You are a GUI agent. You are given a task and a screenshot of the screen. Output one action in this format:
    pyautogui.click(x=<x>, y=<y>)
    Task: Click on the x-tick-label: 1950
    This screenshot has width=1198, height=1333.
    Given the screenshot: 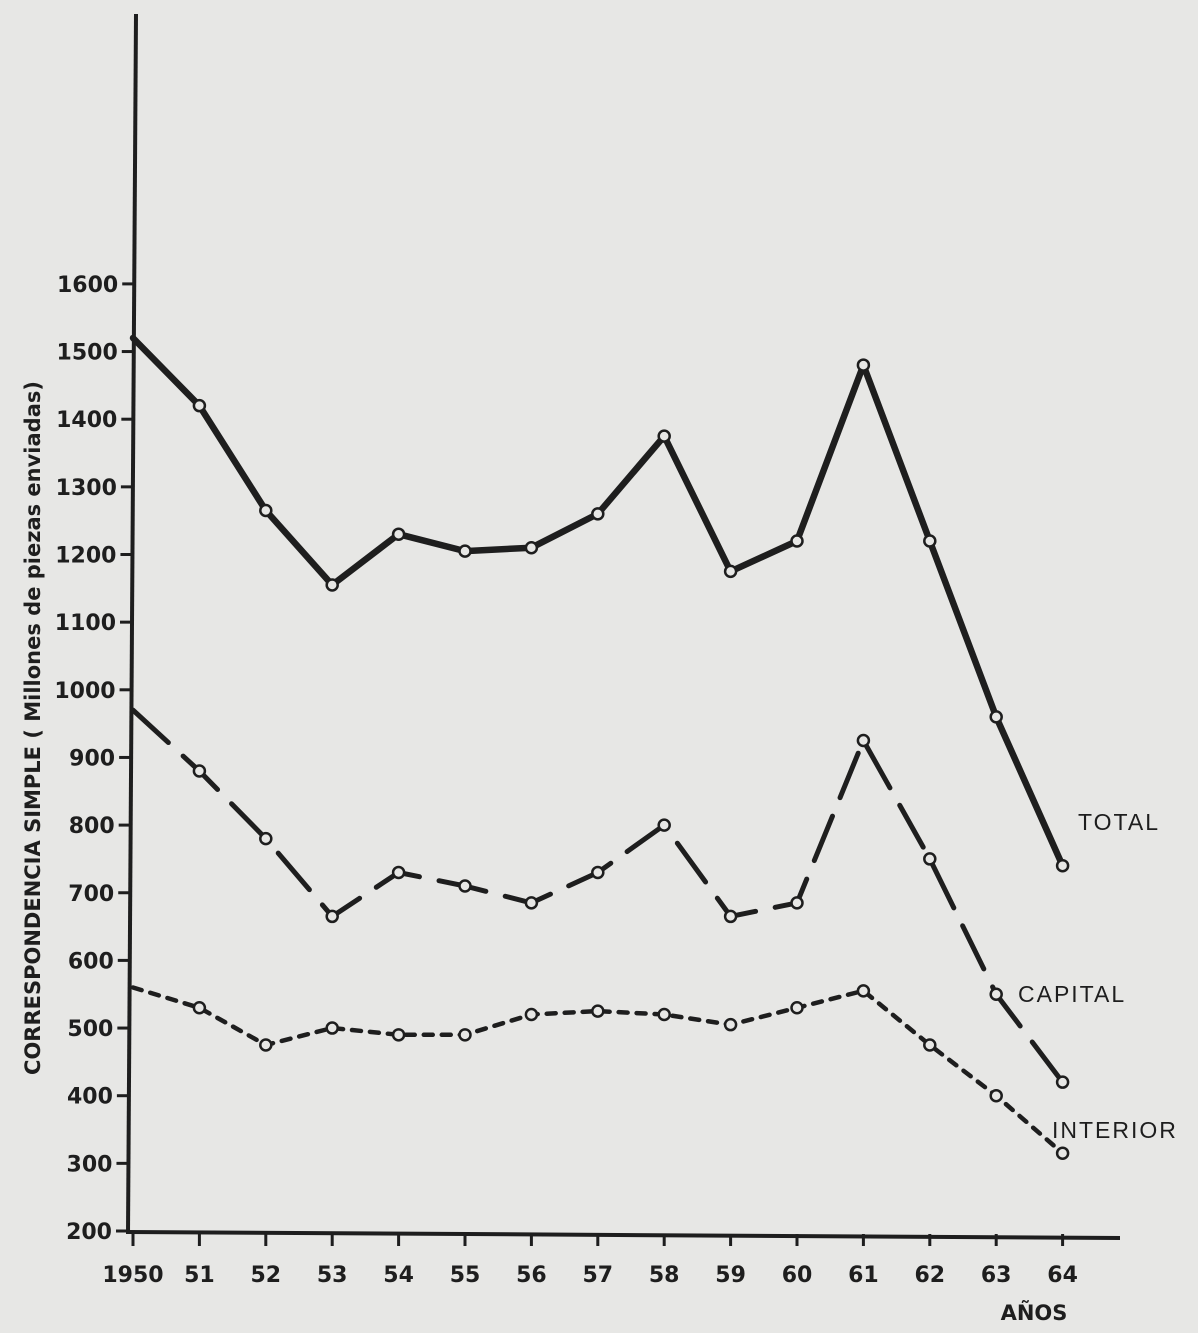 What is the action you would take?
    pyautogui.click(x=132, y=1275)
    